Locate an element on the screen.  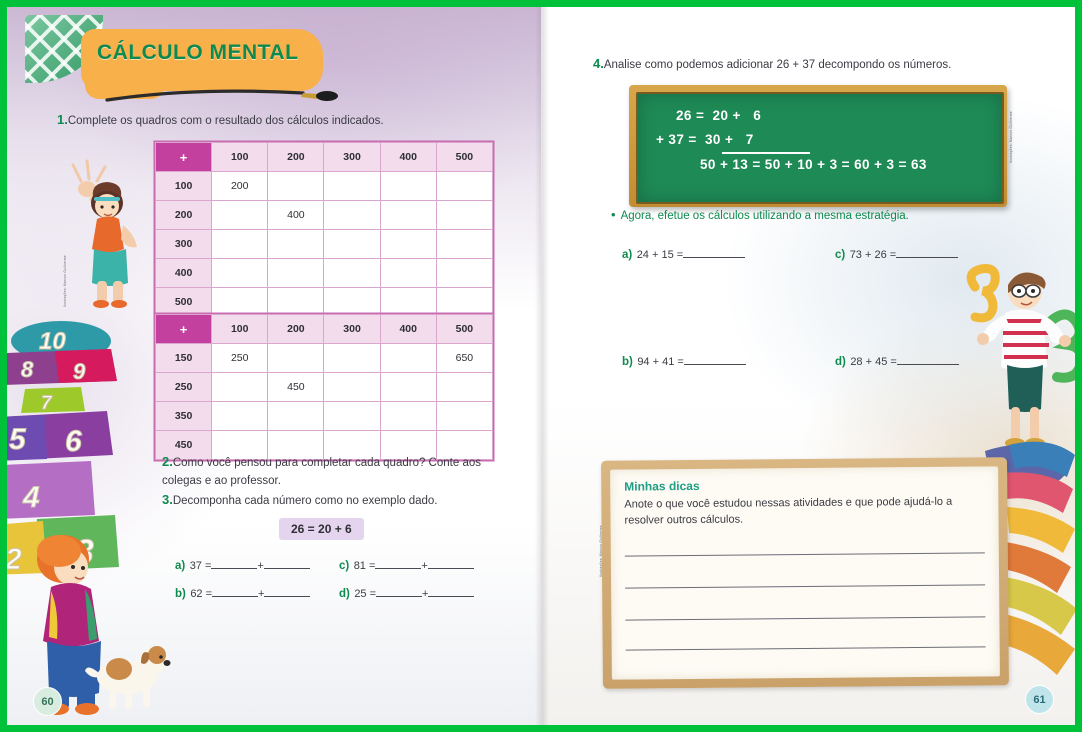
addition-table-2: +100 200 300 400 500 150 250 650 250 450 350 450 is located at coordinates (324, 387).